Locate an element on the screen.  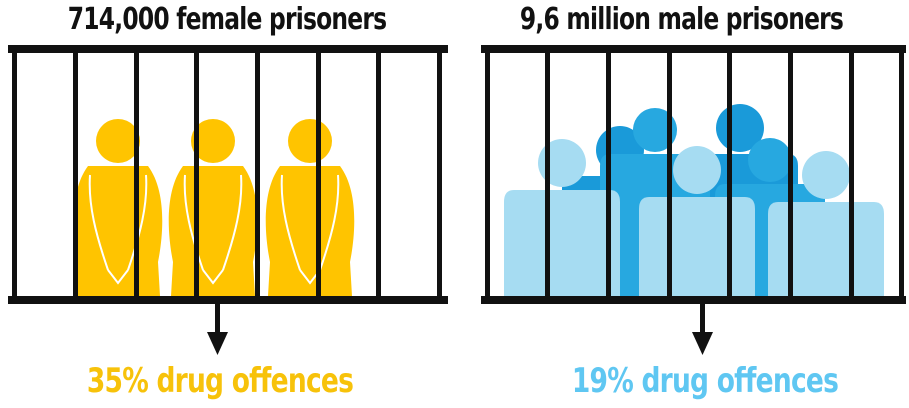
female-arrow is located at coordinates (217, 329).